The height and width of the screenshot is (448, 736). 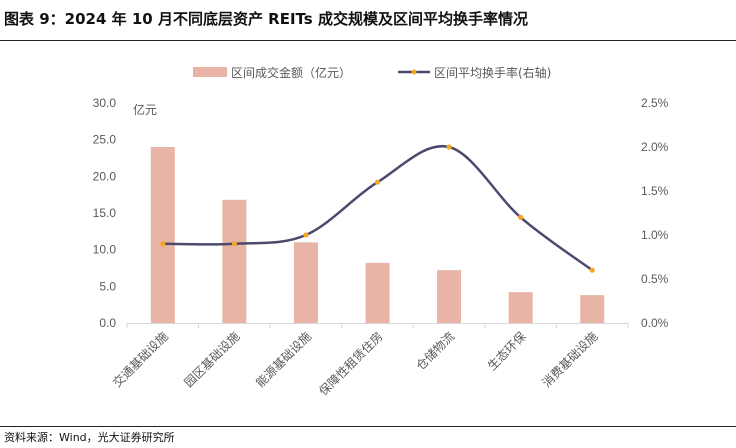 What do you see at coordinates (105, 140) in the screenshot?
I see `left-axis-tick: 25.0` at bounding box center [105, 140].